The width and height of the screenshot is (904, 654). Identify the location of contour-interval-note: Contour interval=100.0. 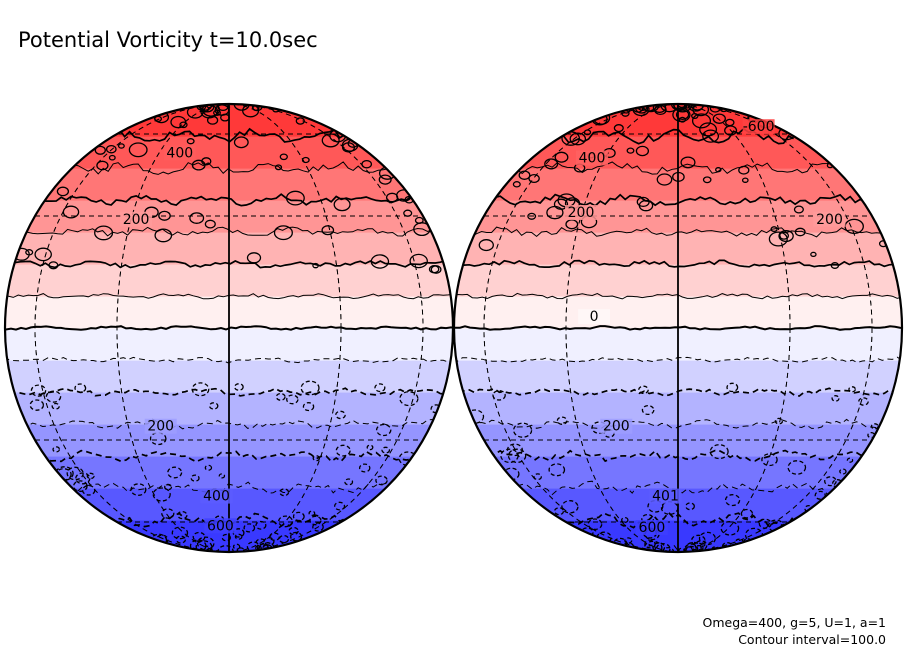
(812, 639).